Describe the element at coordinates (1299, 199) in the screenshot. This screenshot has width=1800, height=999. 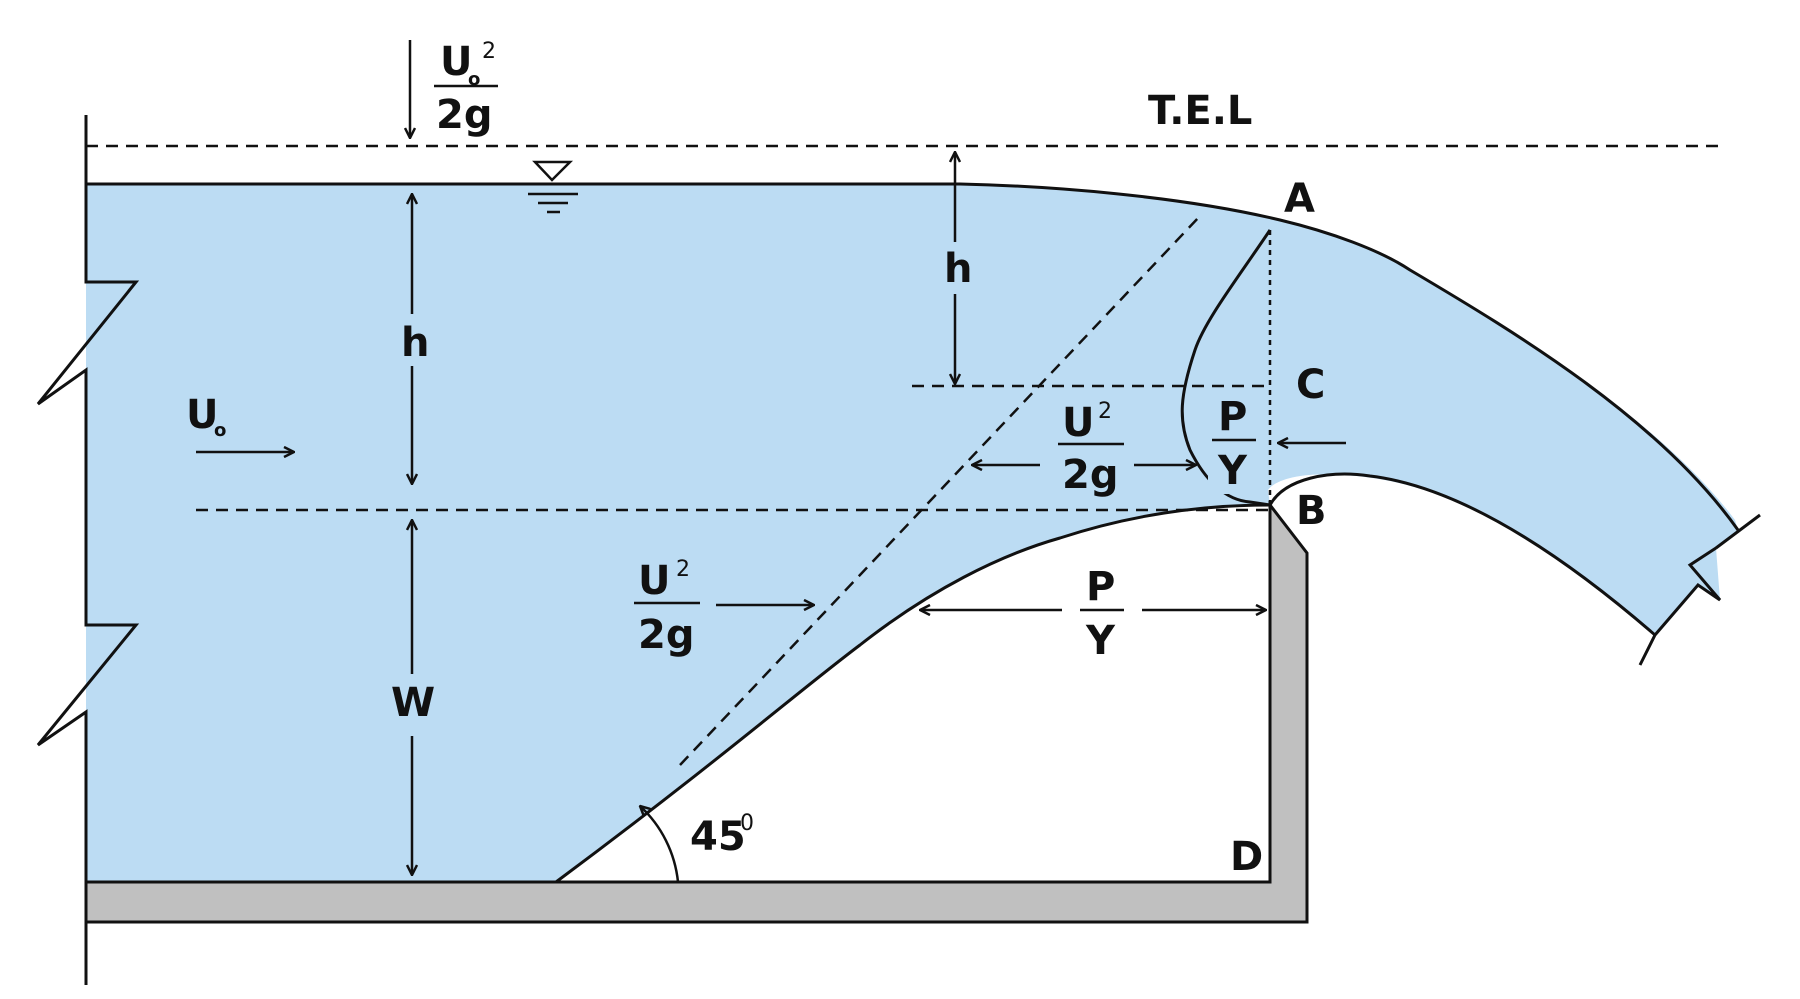
I see `point-a-label: A` at that location.